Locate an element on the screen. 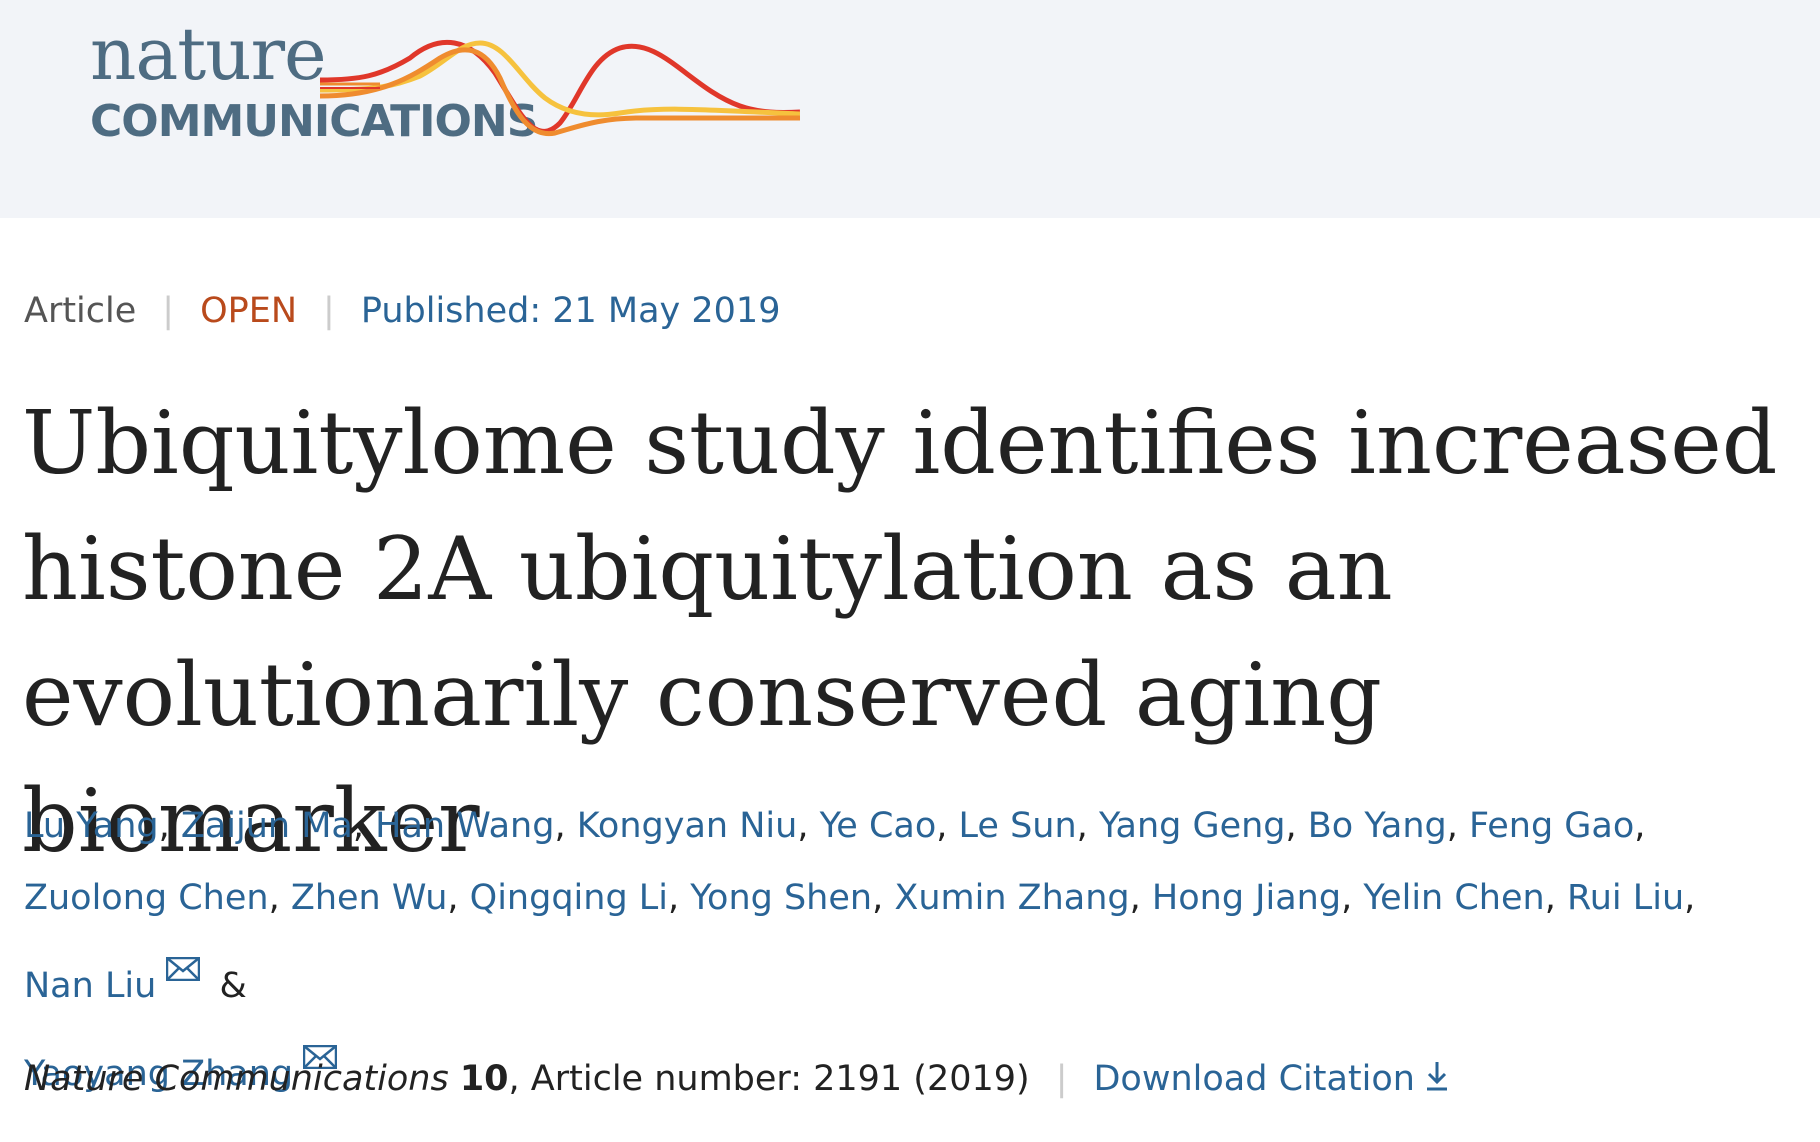  author-link: Yaoyang Zhang is located at coordinates (159, 1074).